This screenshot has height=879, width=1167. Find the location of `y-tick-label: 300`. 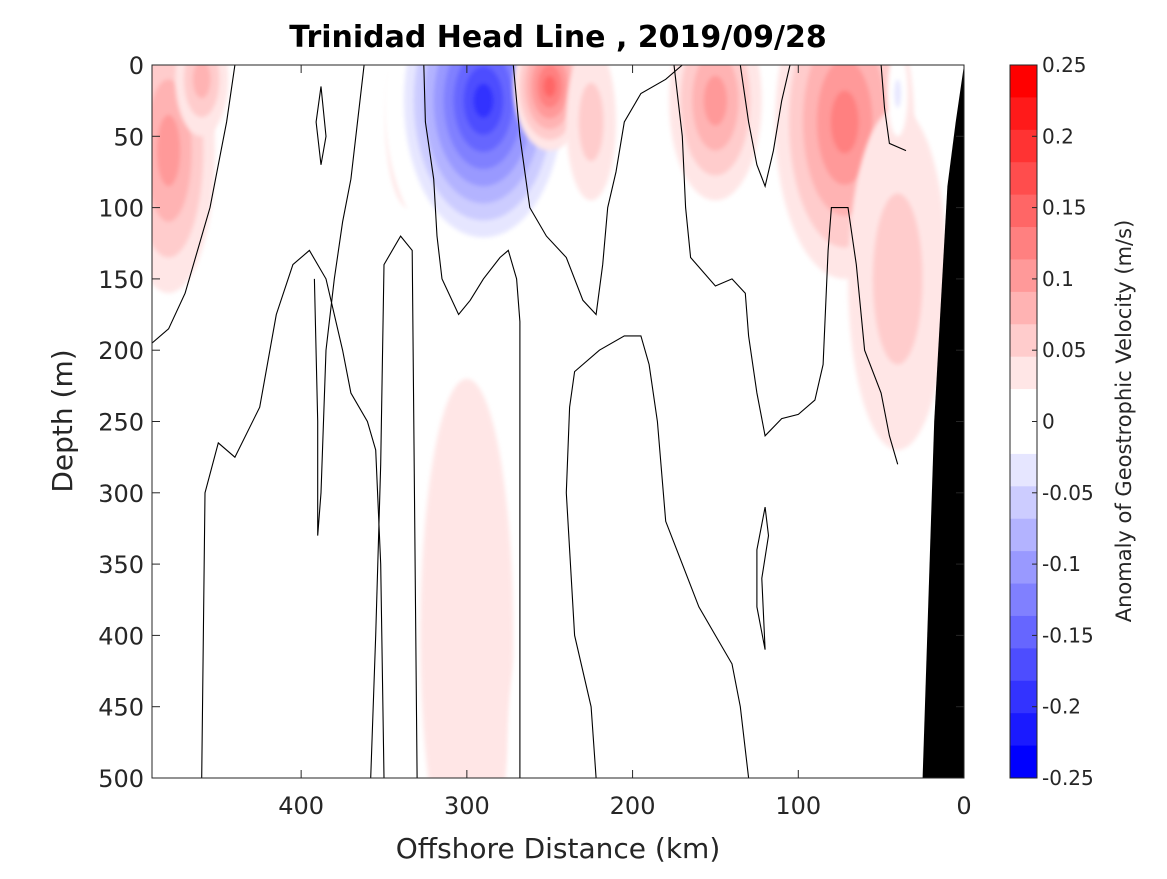

y-tick-label: 300 is located at coordinates (121, 494).